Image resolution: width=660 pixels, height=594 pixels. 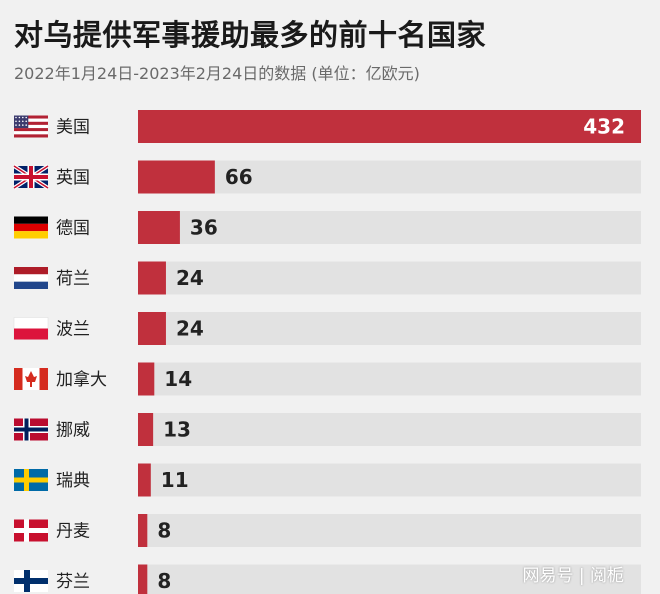 What do you see at coordinates (31, 227) in the screenshot?
I see `germany-flag-icon` at bounding box center [31, 227].